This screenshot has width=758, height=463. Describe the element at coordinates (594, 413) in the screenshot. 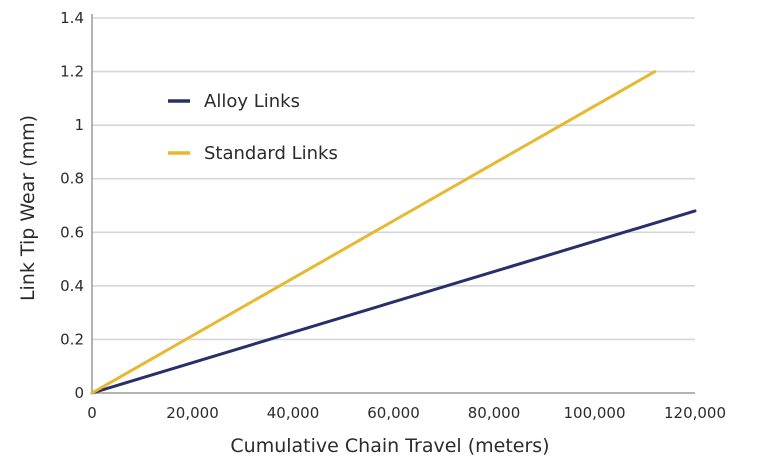

I see `x-tick-label: 100,000` at that location.